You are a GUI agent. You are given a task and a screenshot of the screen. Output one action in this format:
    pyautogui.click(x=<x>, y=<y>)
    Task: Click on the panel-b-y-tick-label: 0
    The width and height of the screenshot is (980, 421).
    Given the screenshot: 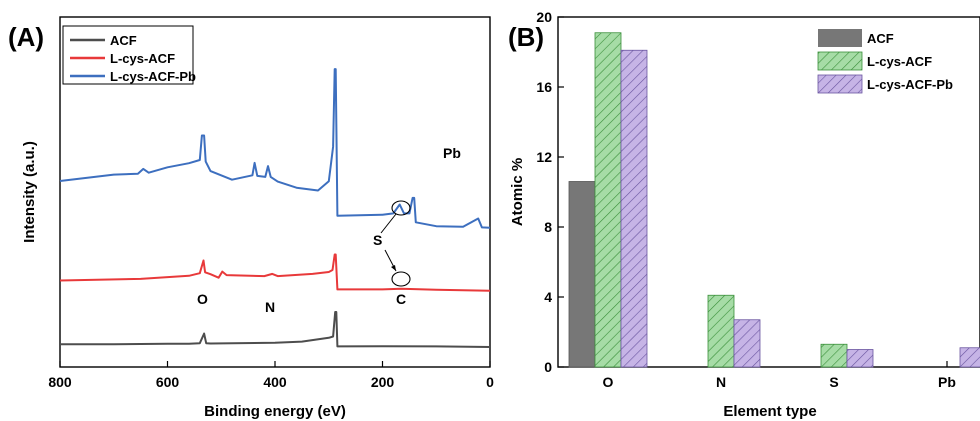 What is the action you would take?
    pyautogui.click(x=548, y=367)
    